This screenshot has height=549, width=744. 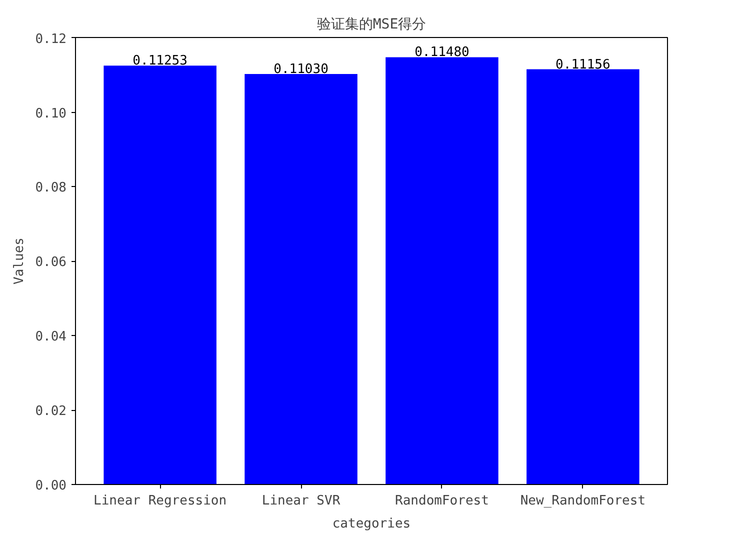 I want to click on y-tick-label: 0.10, so click(x=51, y=114).